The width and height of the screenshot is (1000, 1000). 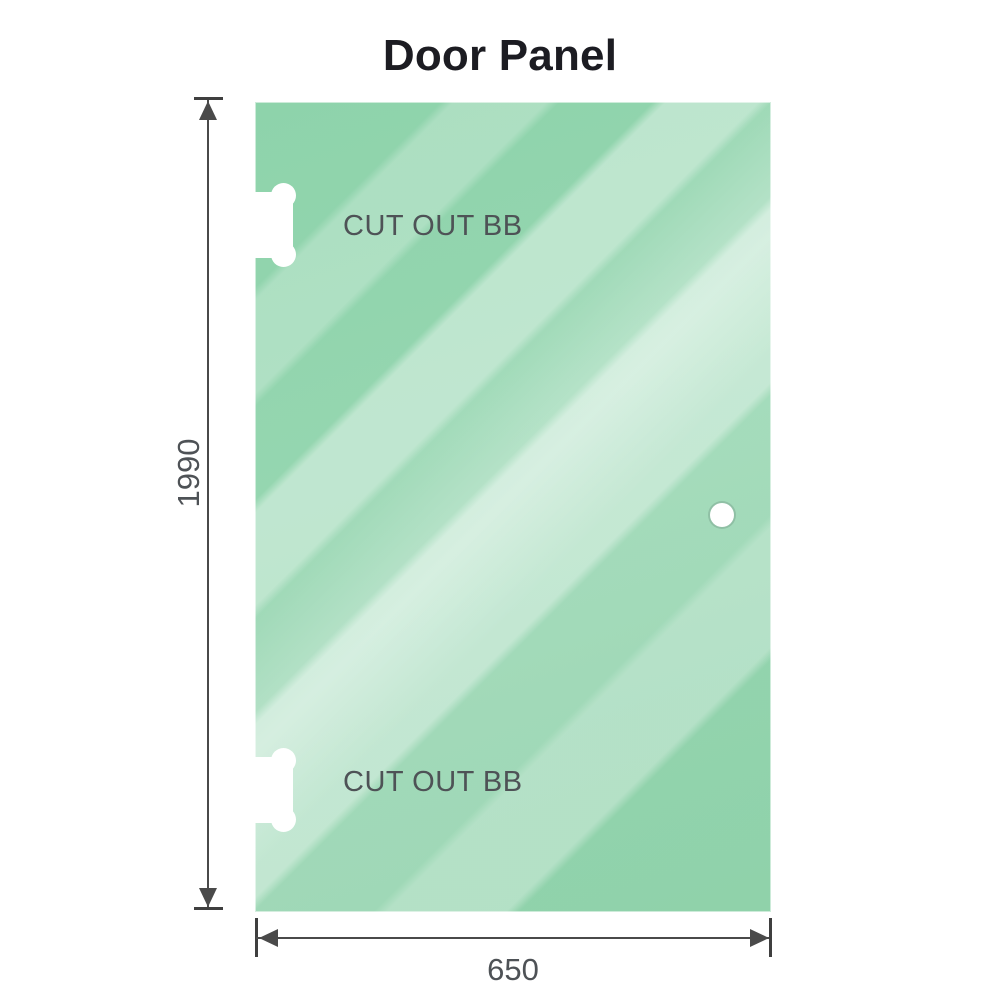 What do you see at coordinates (208, 505) in the screenshot?
I see `height-dimension-line` at bounding box center [208, 505].